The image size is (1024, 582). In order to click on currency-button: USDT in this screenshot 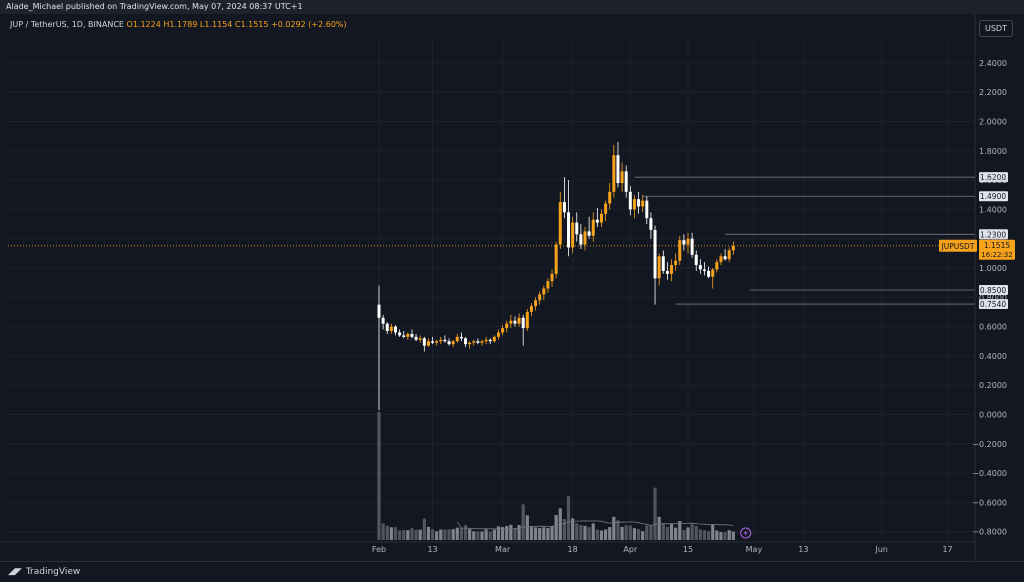, I will do `click(996, 28)`.